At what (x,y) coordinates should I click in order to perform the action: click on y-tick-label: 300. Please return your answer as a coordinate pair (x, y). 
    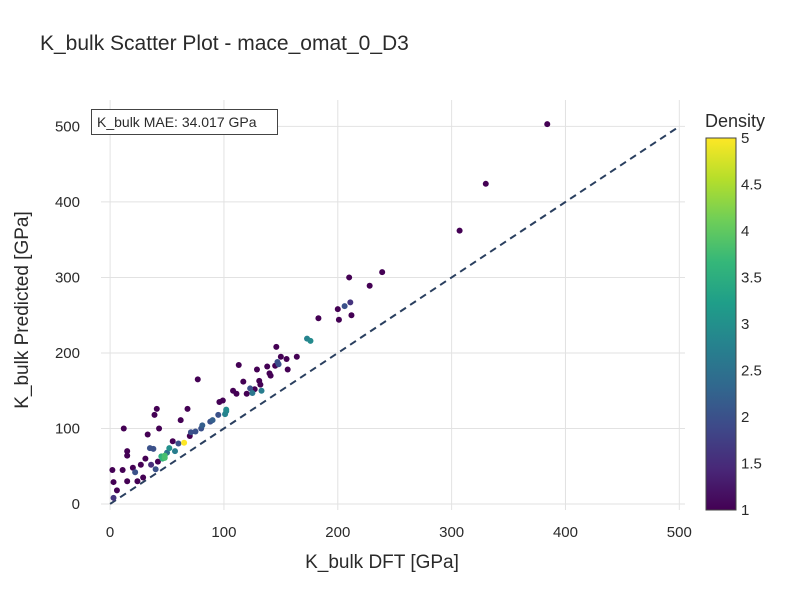
    Looking at the image, I should click on (67, 277).